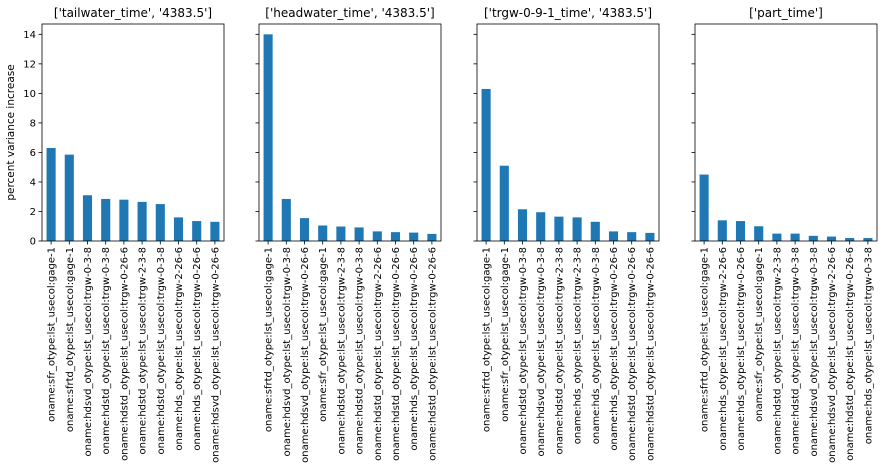  I want to click on y-tick-label: 0, so click(33, 242).